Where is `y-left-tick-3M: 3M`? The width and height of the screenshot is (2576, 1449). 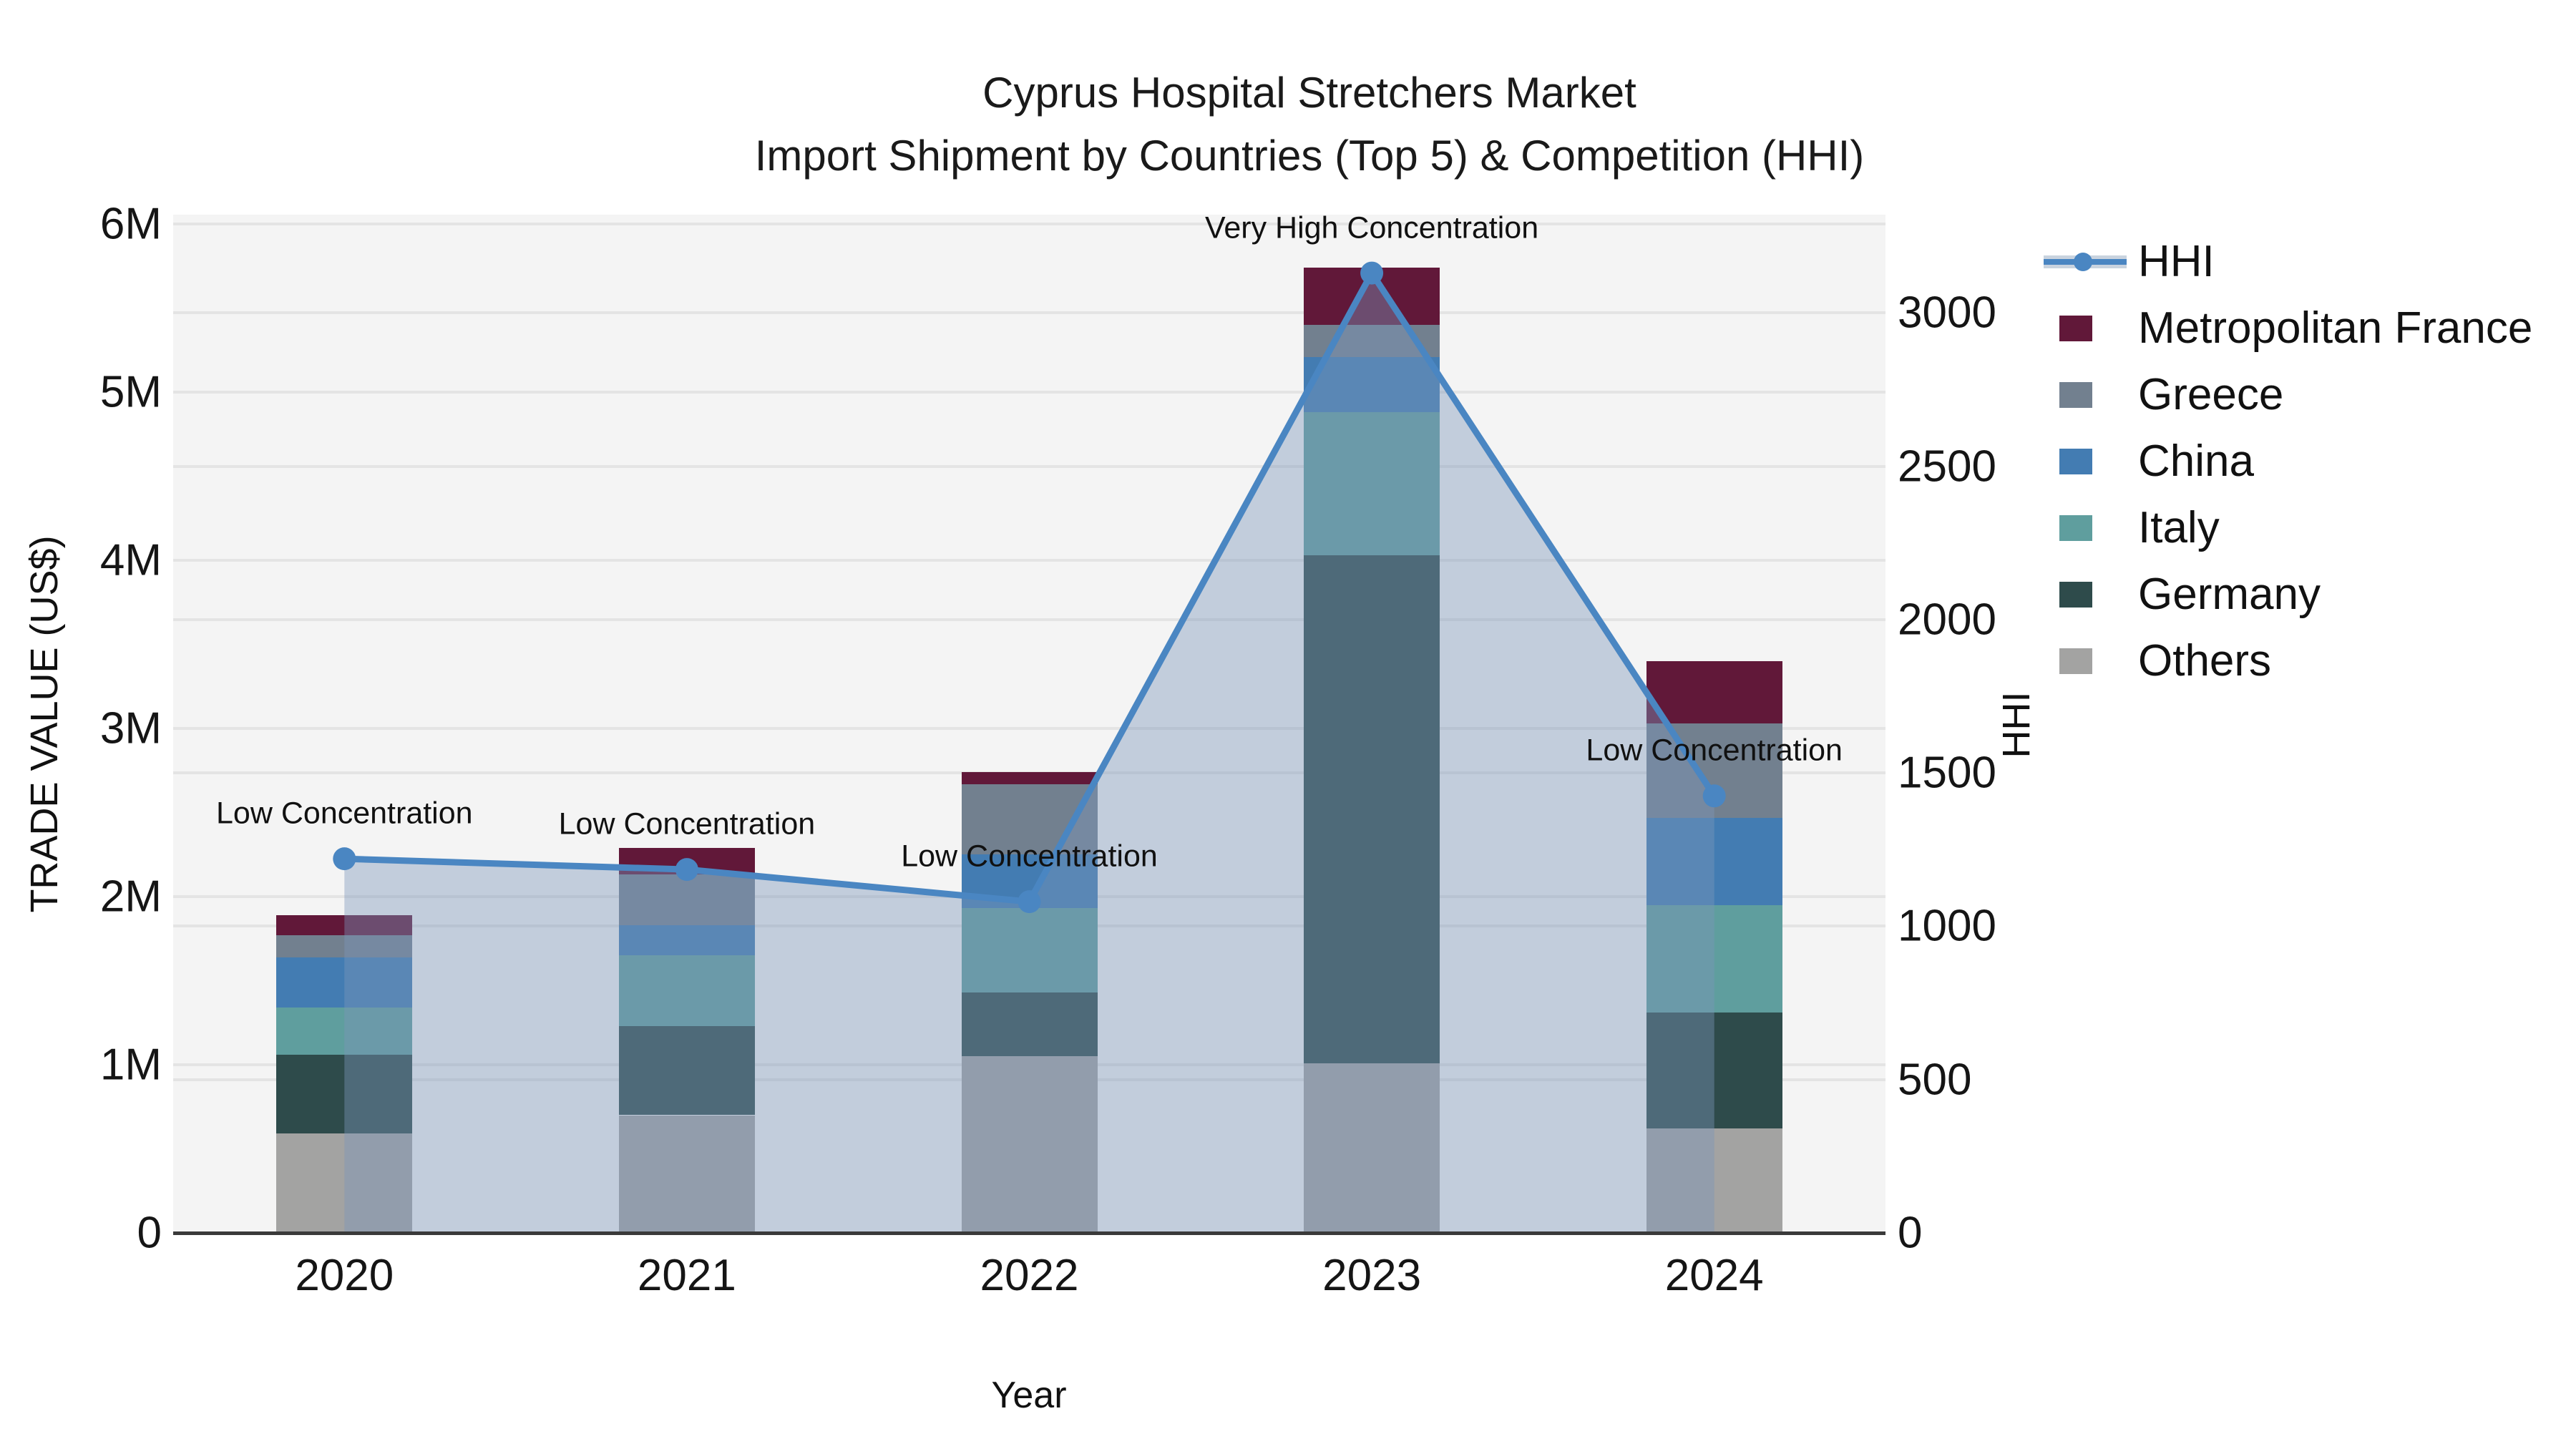 y-left-tick-3M: 3M is located at coordinates (130, 728).